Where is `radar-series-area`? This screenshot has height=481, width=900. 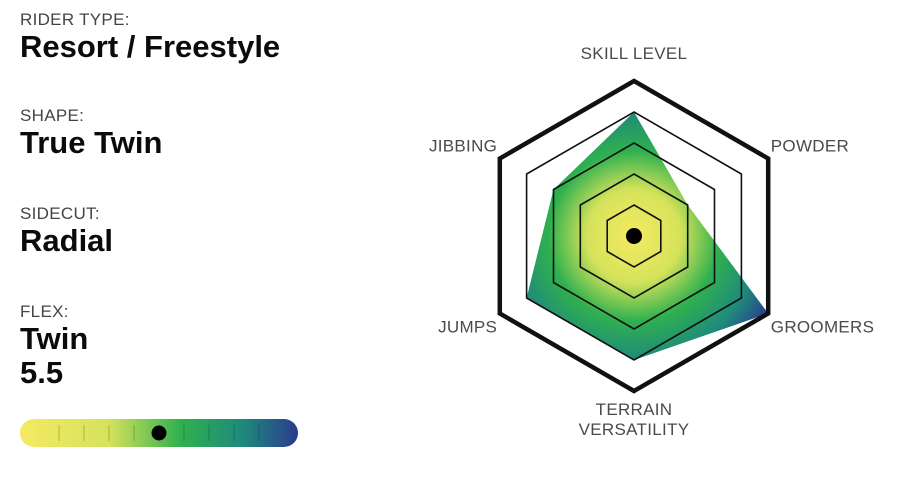 radar-series-area is located at coordinates (647, 236).